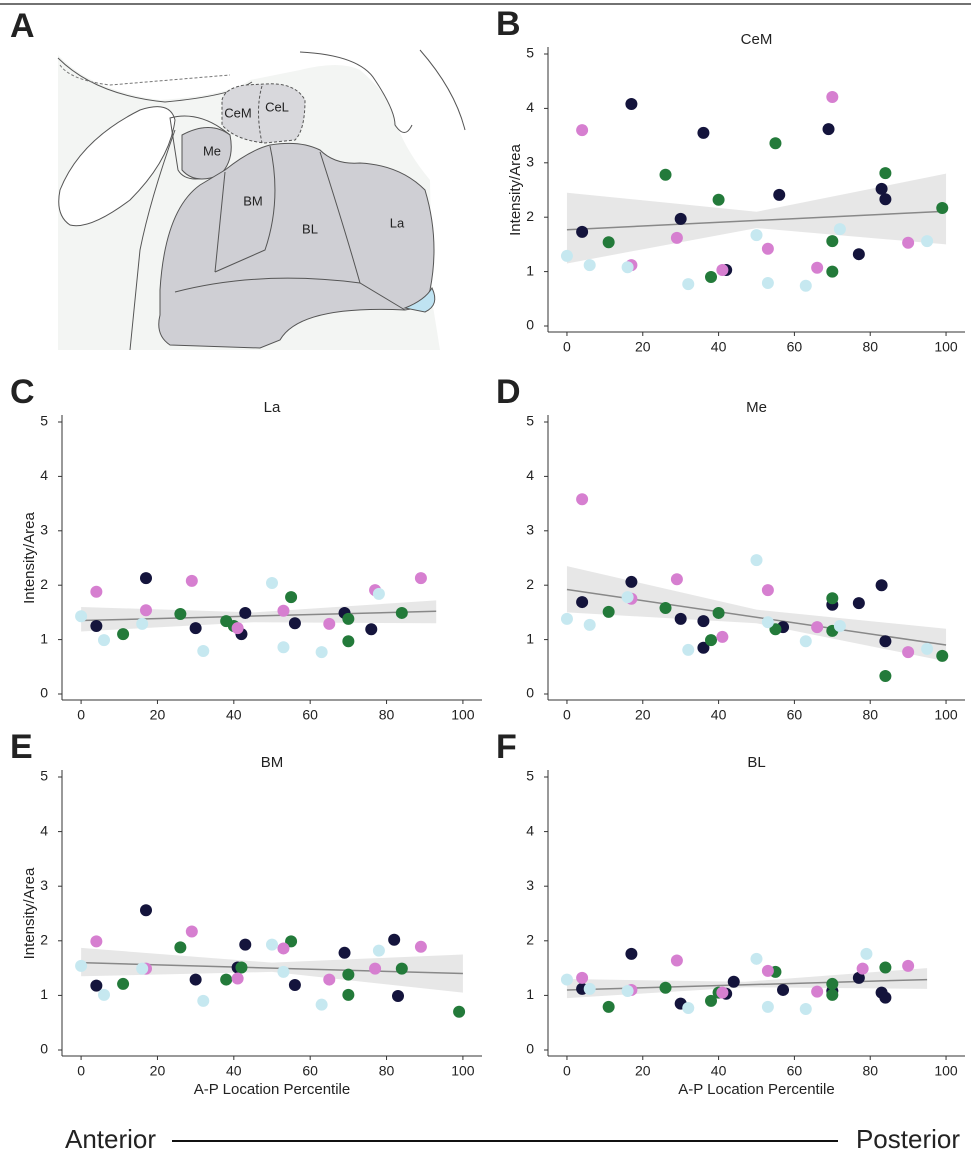 The image size is (971, 1157). I want to click on region-label: BL, so click(310, 228).